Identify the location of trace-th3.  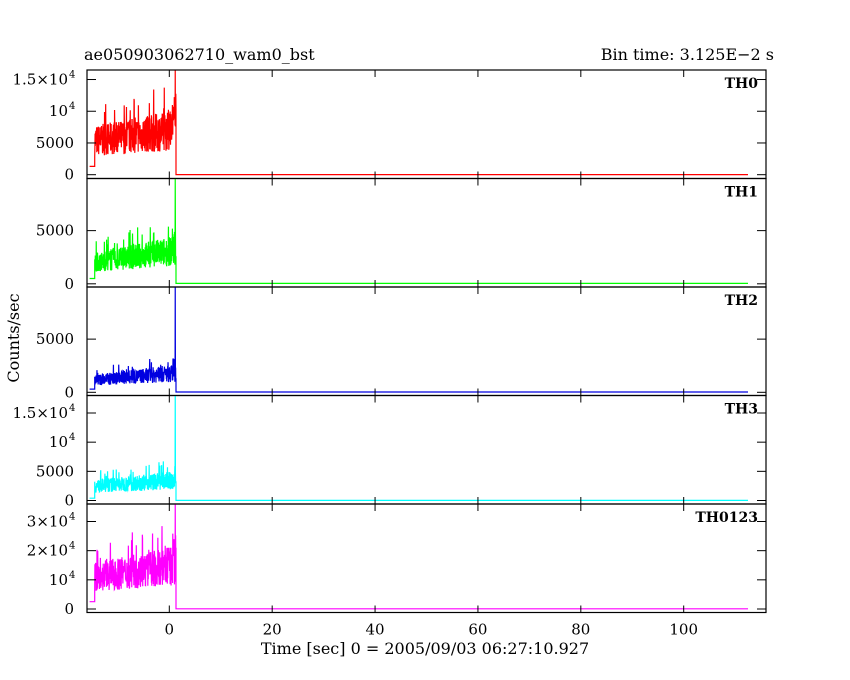
(418, 448).